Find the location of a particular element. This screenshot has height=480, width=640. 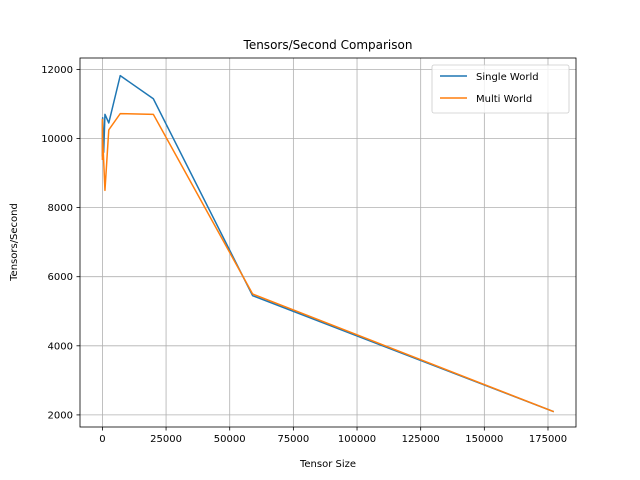

x-tick-50000: 50000 is located at coordinates (230, 436).